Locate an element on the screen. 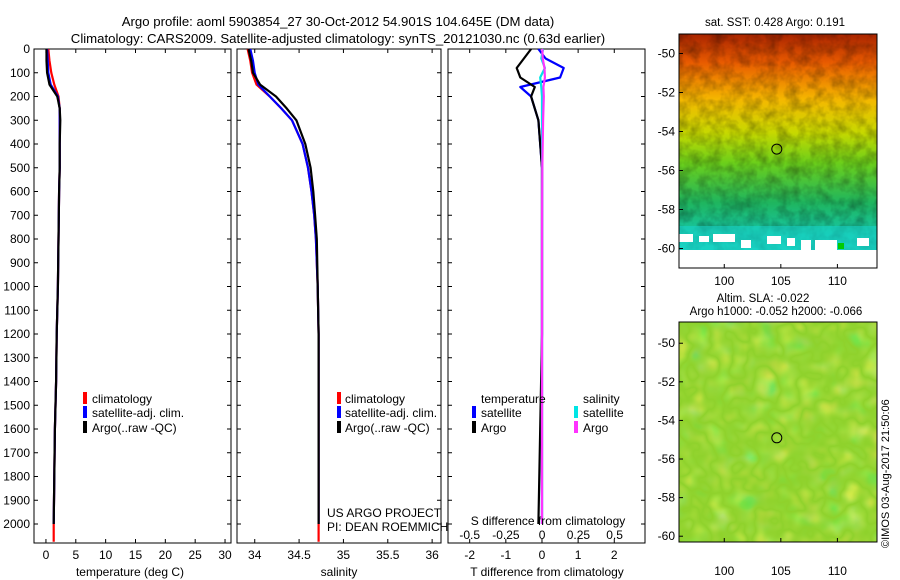  legend-label-temperature-satellite: satellite is located at coordinates (501, 413).